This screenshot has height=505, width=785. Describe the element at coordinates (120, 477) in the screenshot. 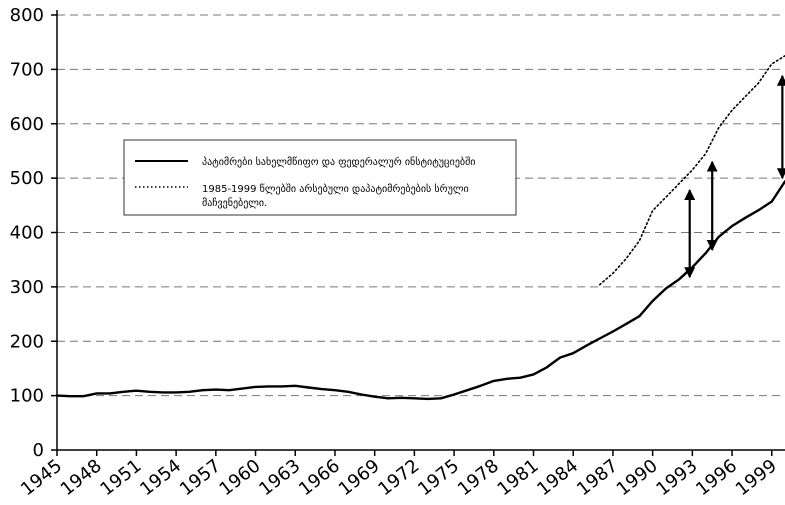

I see `x-tick-label-1951: 1951` at that location.